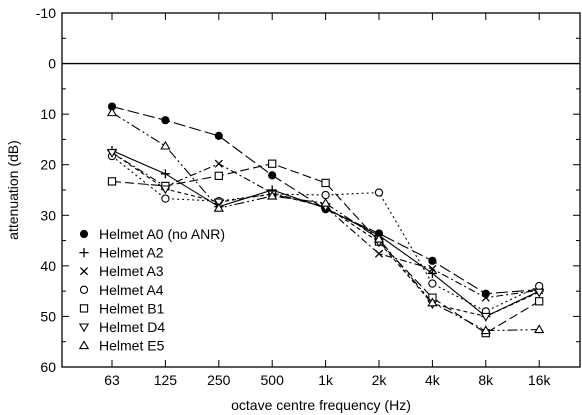 This screenshot has height=415, width=582. What do you see at coordinates (321, 405) in the screenshot?
I see `x-axis-title: octave centre frequency (Hz)` at bounding box center [321, 405].